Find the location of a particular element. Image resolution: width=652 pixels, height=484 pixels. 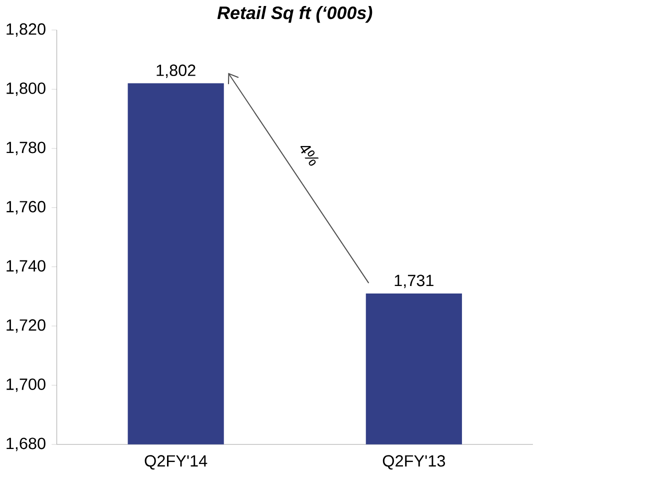

y-tick-label: 1,720 is located at coordinates (26, 326).